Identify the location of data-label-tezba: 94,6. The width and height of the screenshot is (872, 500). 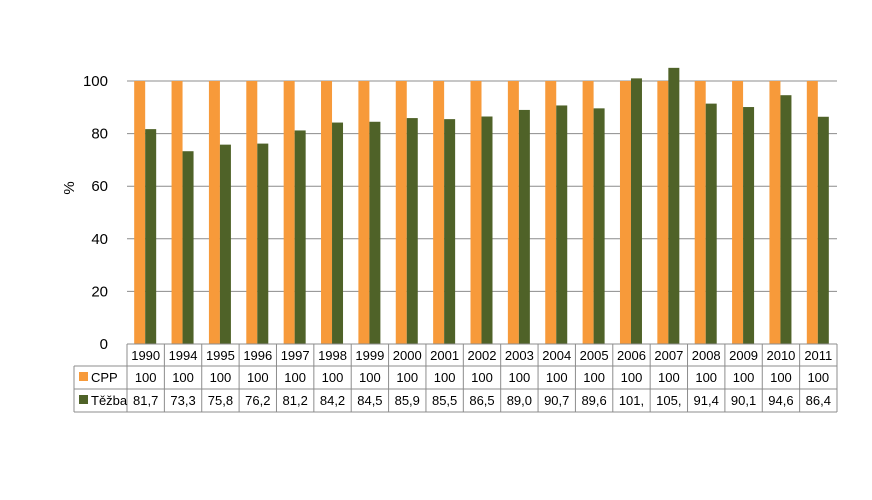
(780, 400).